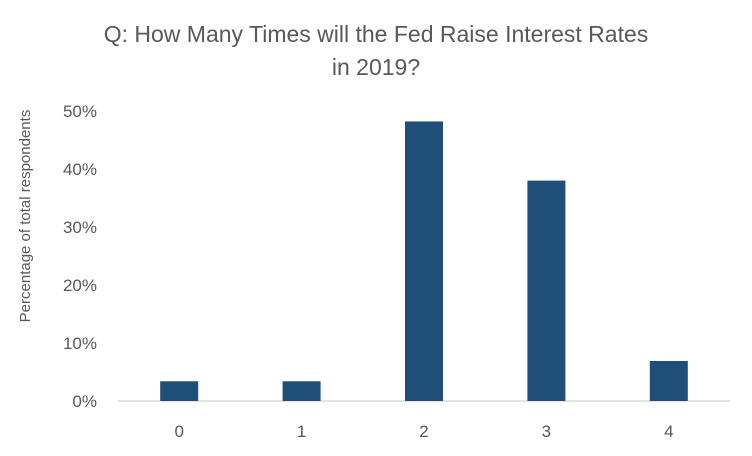  I want to click on y-tick-label: 0%, so click(84, 401).